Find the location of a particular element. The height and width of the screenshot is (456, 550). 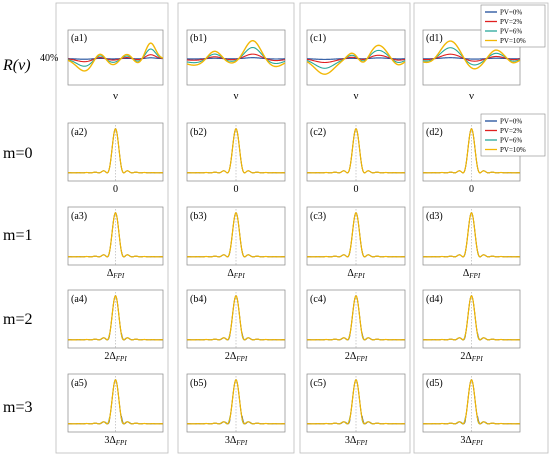

row-label-m1: m=1 is located at coordinates (17, 235).